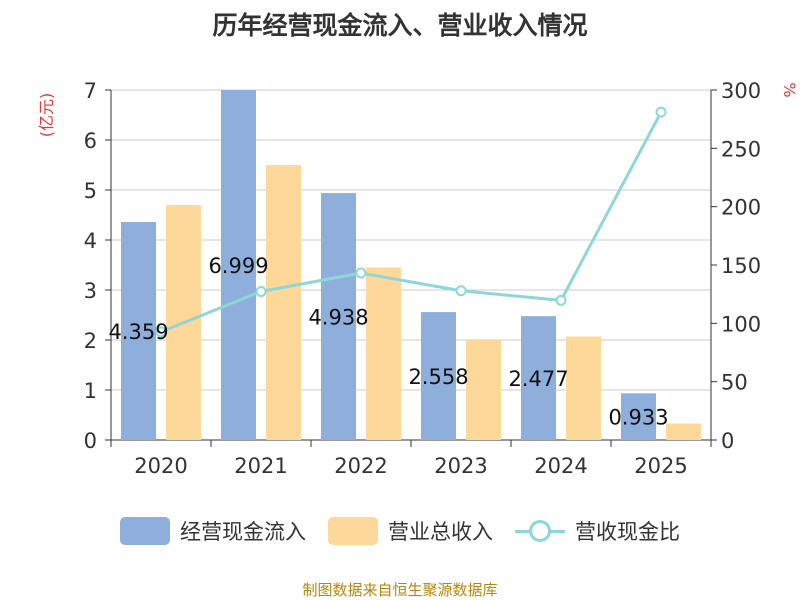 The image size is (800, 600). Describe the element at coordinates (660, 466) in the screenshot. I see `x-tick-label: 2025` at that location.